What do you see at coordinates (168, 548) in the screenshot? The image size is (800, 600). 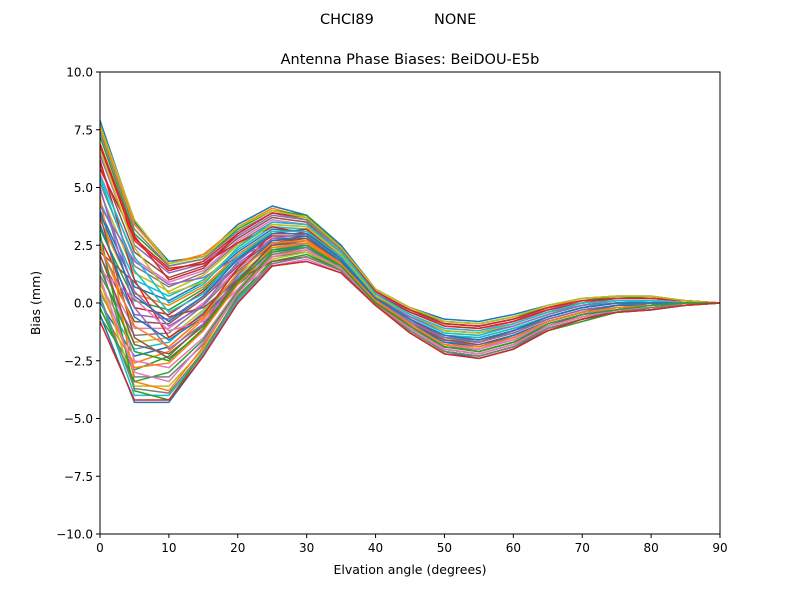 I see `x-tick-label: 10` at bounding box center [168, 548].